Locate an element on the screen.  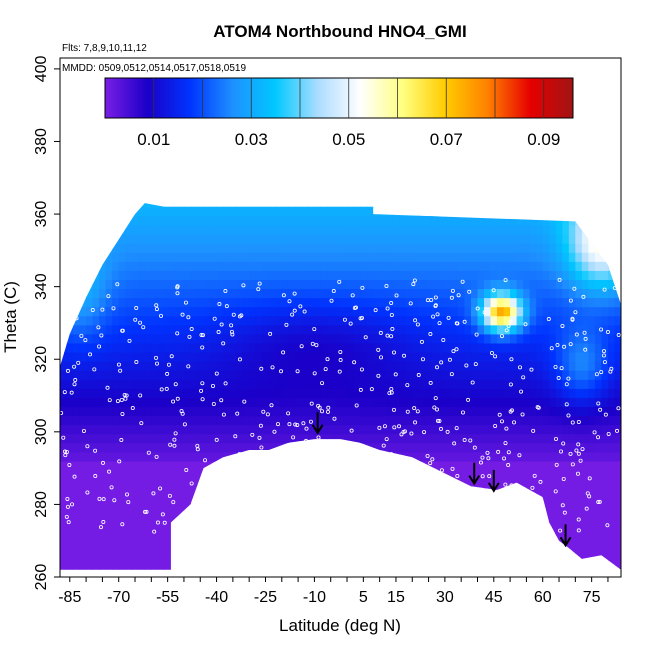
colorbar-tick-label: 0.03 is located at coordinates (251, 139).